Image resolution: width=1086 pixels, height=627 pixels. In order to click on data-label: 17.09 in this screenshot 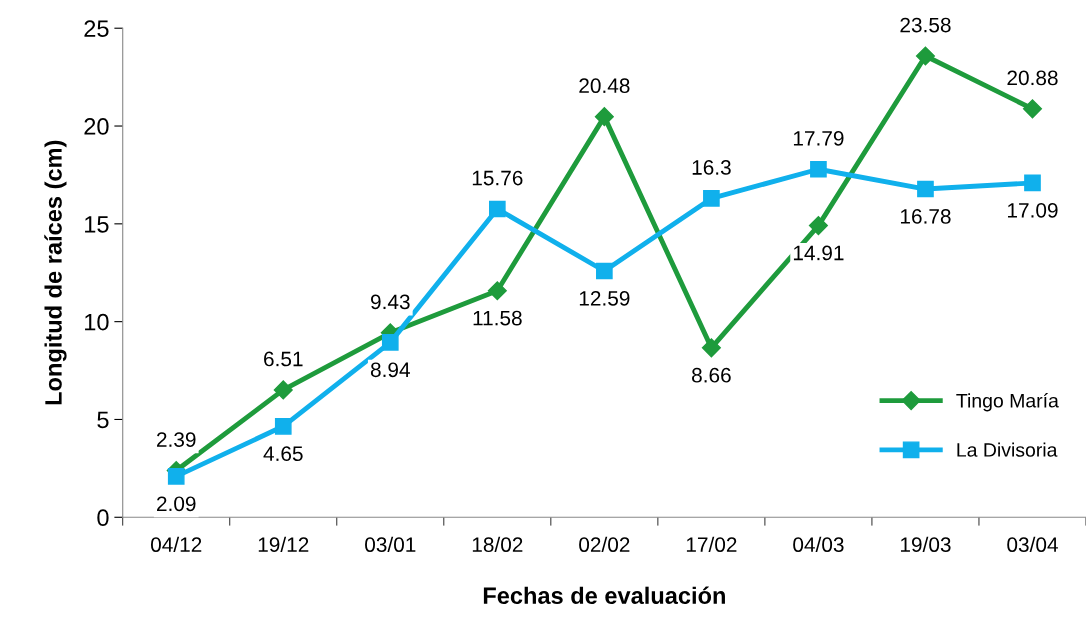, I will do `click(1033, 210)`.